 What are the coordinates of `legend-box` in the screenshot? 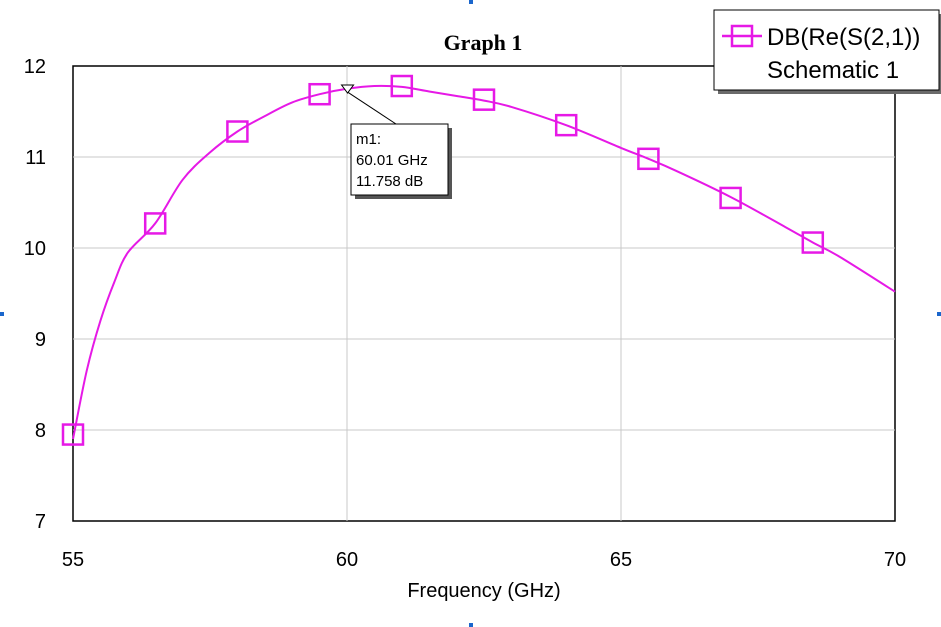 It's located at (826, 50).